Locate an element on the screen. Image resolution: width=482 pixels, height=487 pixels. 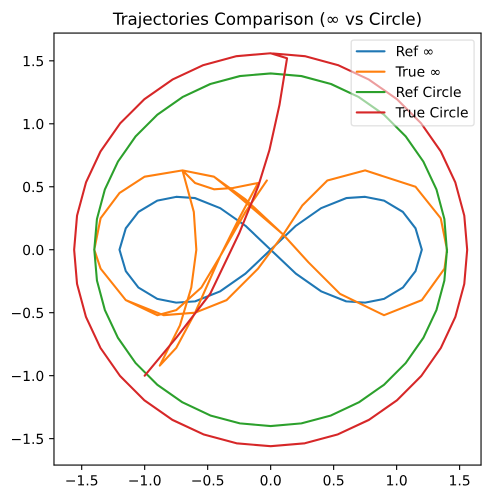
line-series is located at coordinates (270, 250).